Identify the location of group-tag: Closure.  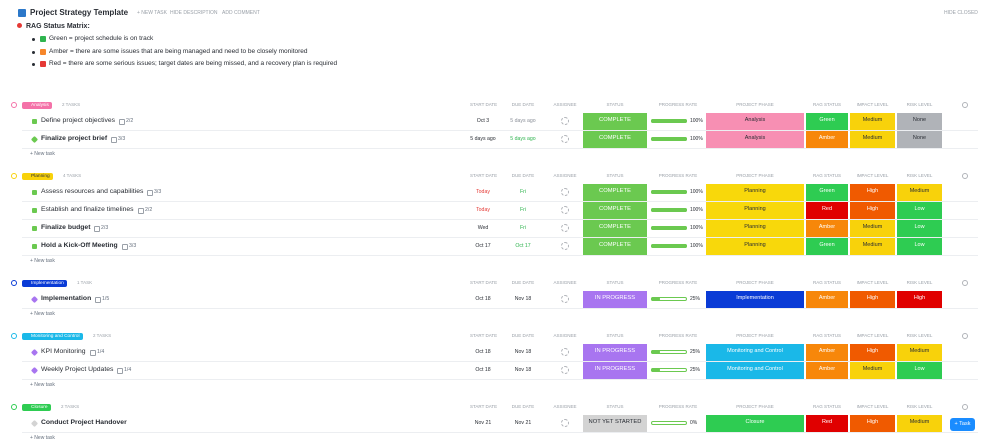
(36, 407).